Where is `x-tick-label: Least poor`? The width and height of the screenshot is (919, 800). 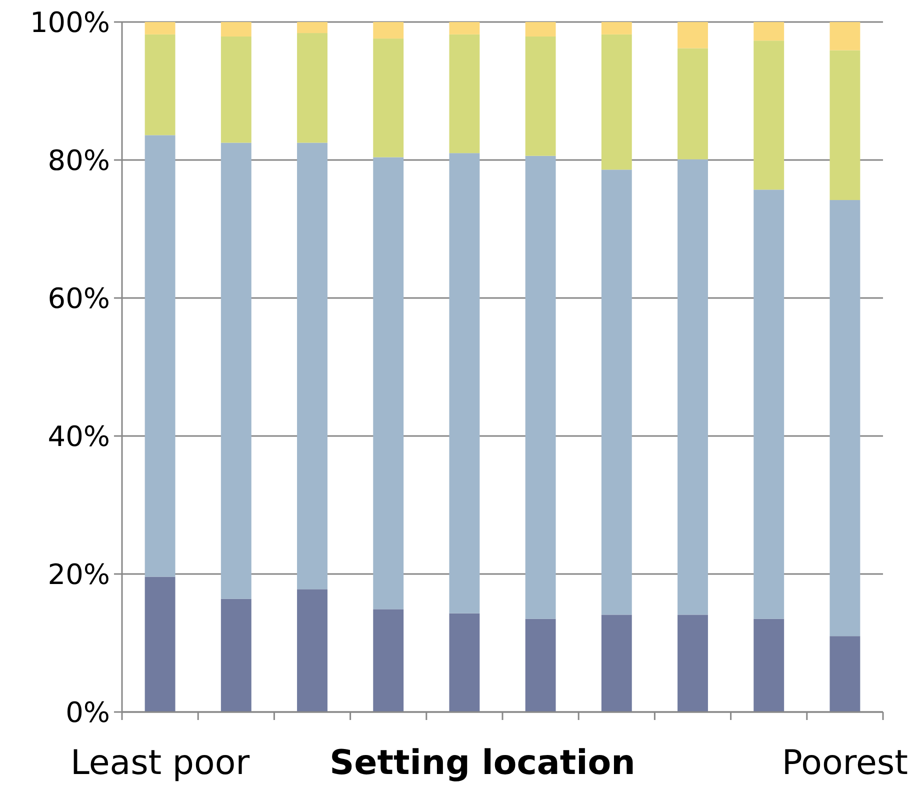 x-tick-label: Least poor is located at coordinates (160, 763).